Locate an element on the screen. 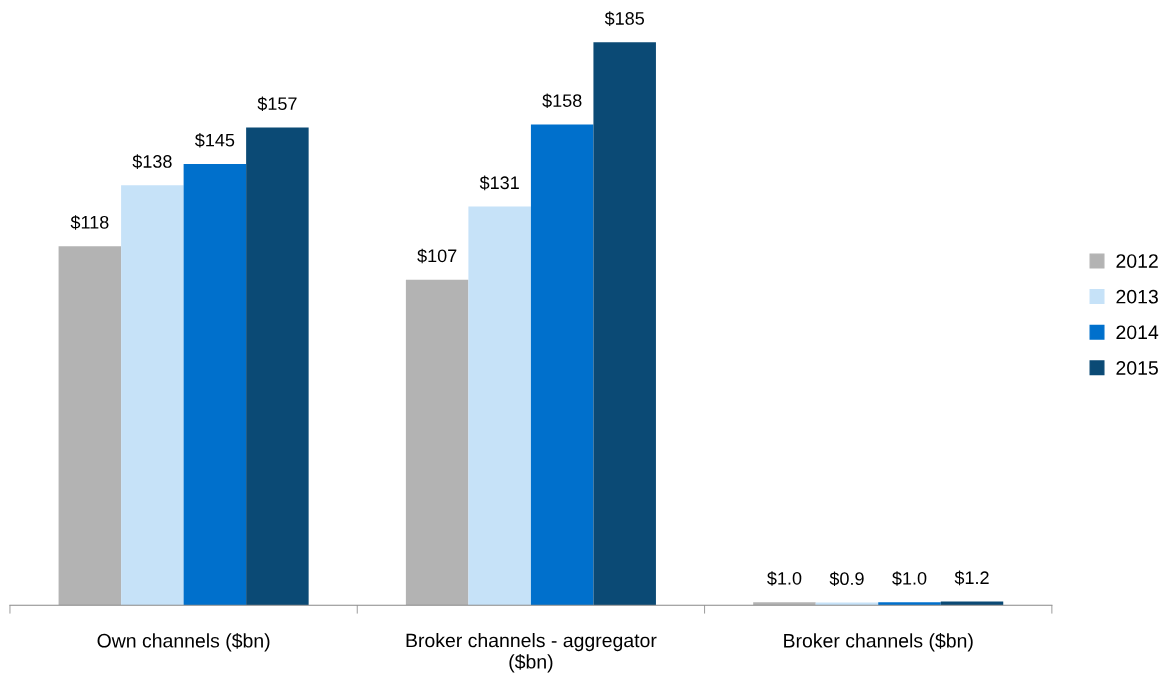  legend-label: 2015 is located at coordinates (1137, 368).